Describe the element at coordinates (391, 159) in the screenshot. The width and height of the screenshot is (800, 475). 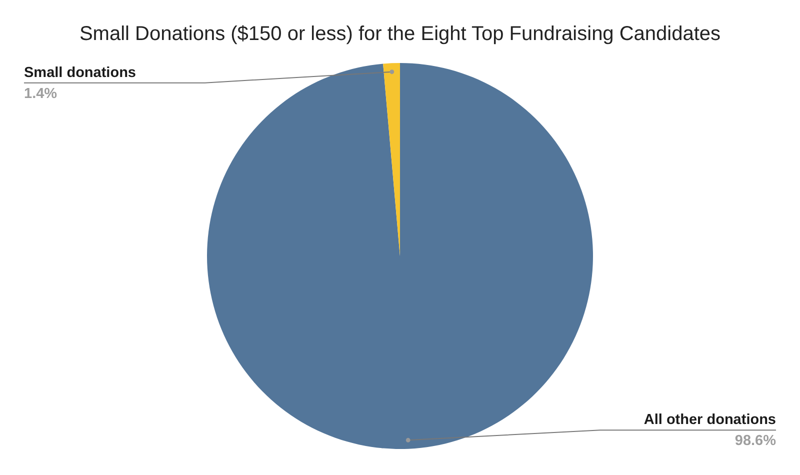
I see `pie-slice` at that location.